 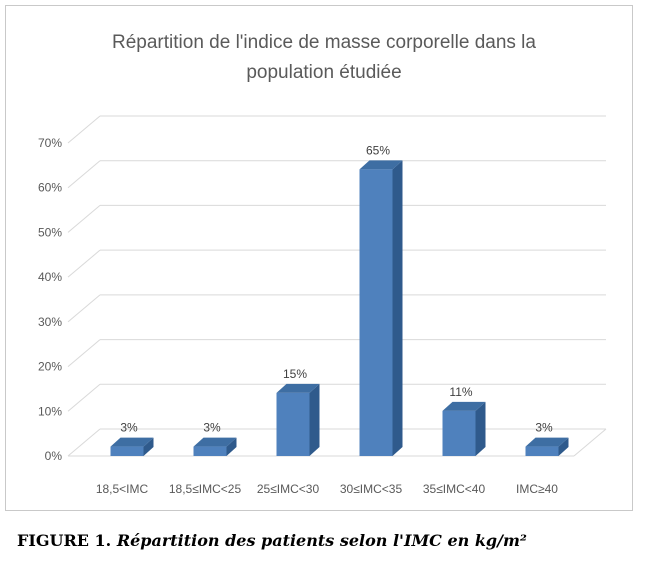 I want to click on category-label: 25≤IMC<30, so click(x=288, y=489).